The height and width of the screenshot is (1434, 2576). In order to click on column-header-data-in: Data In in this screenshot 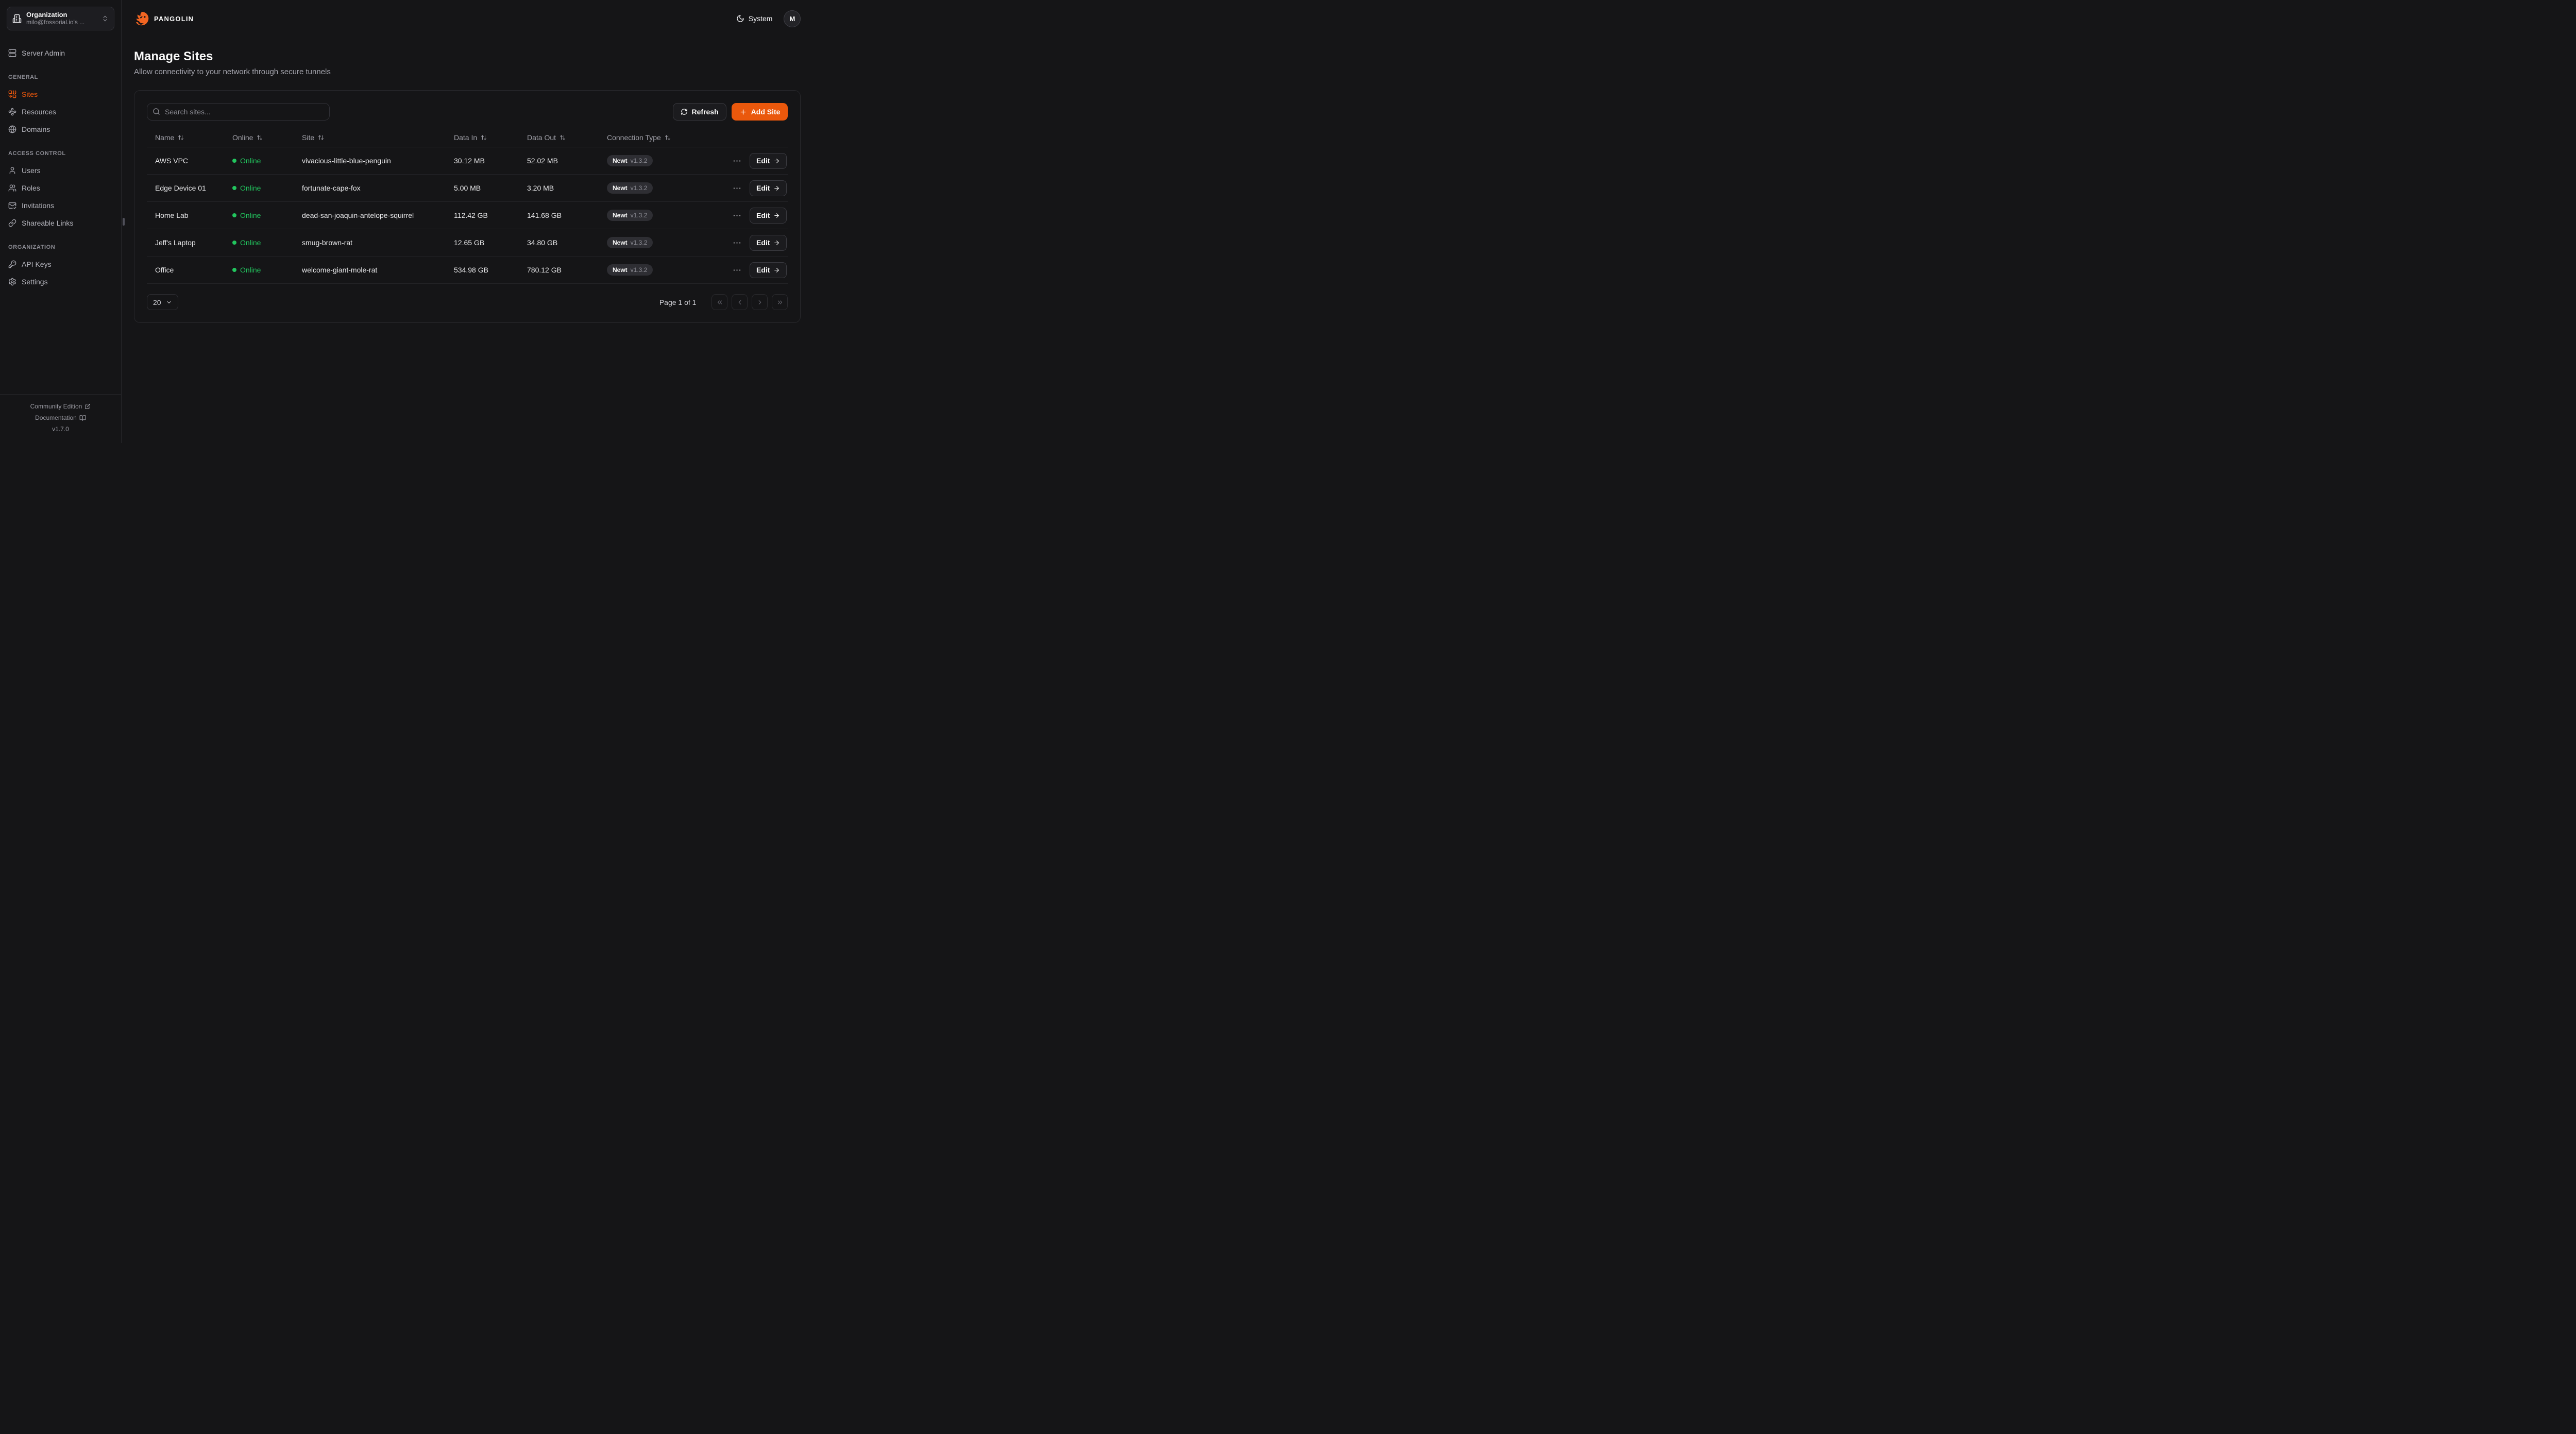, I will do `click(482, 137)`.